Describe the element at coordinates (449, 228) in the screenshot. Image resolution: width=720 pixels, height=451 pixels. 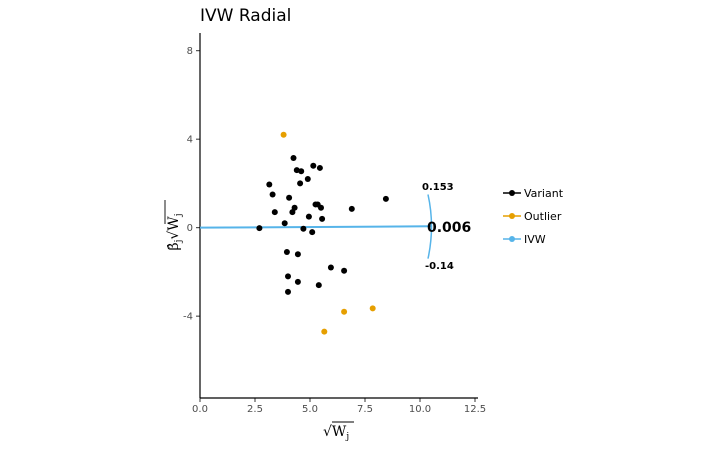
I see `annotation-estimate: 0.006` at that location.